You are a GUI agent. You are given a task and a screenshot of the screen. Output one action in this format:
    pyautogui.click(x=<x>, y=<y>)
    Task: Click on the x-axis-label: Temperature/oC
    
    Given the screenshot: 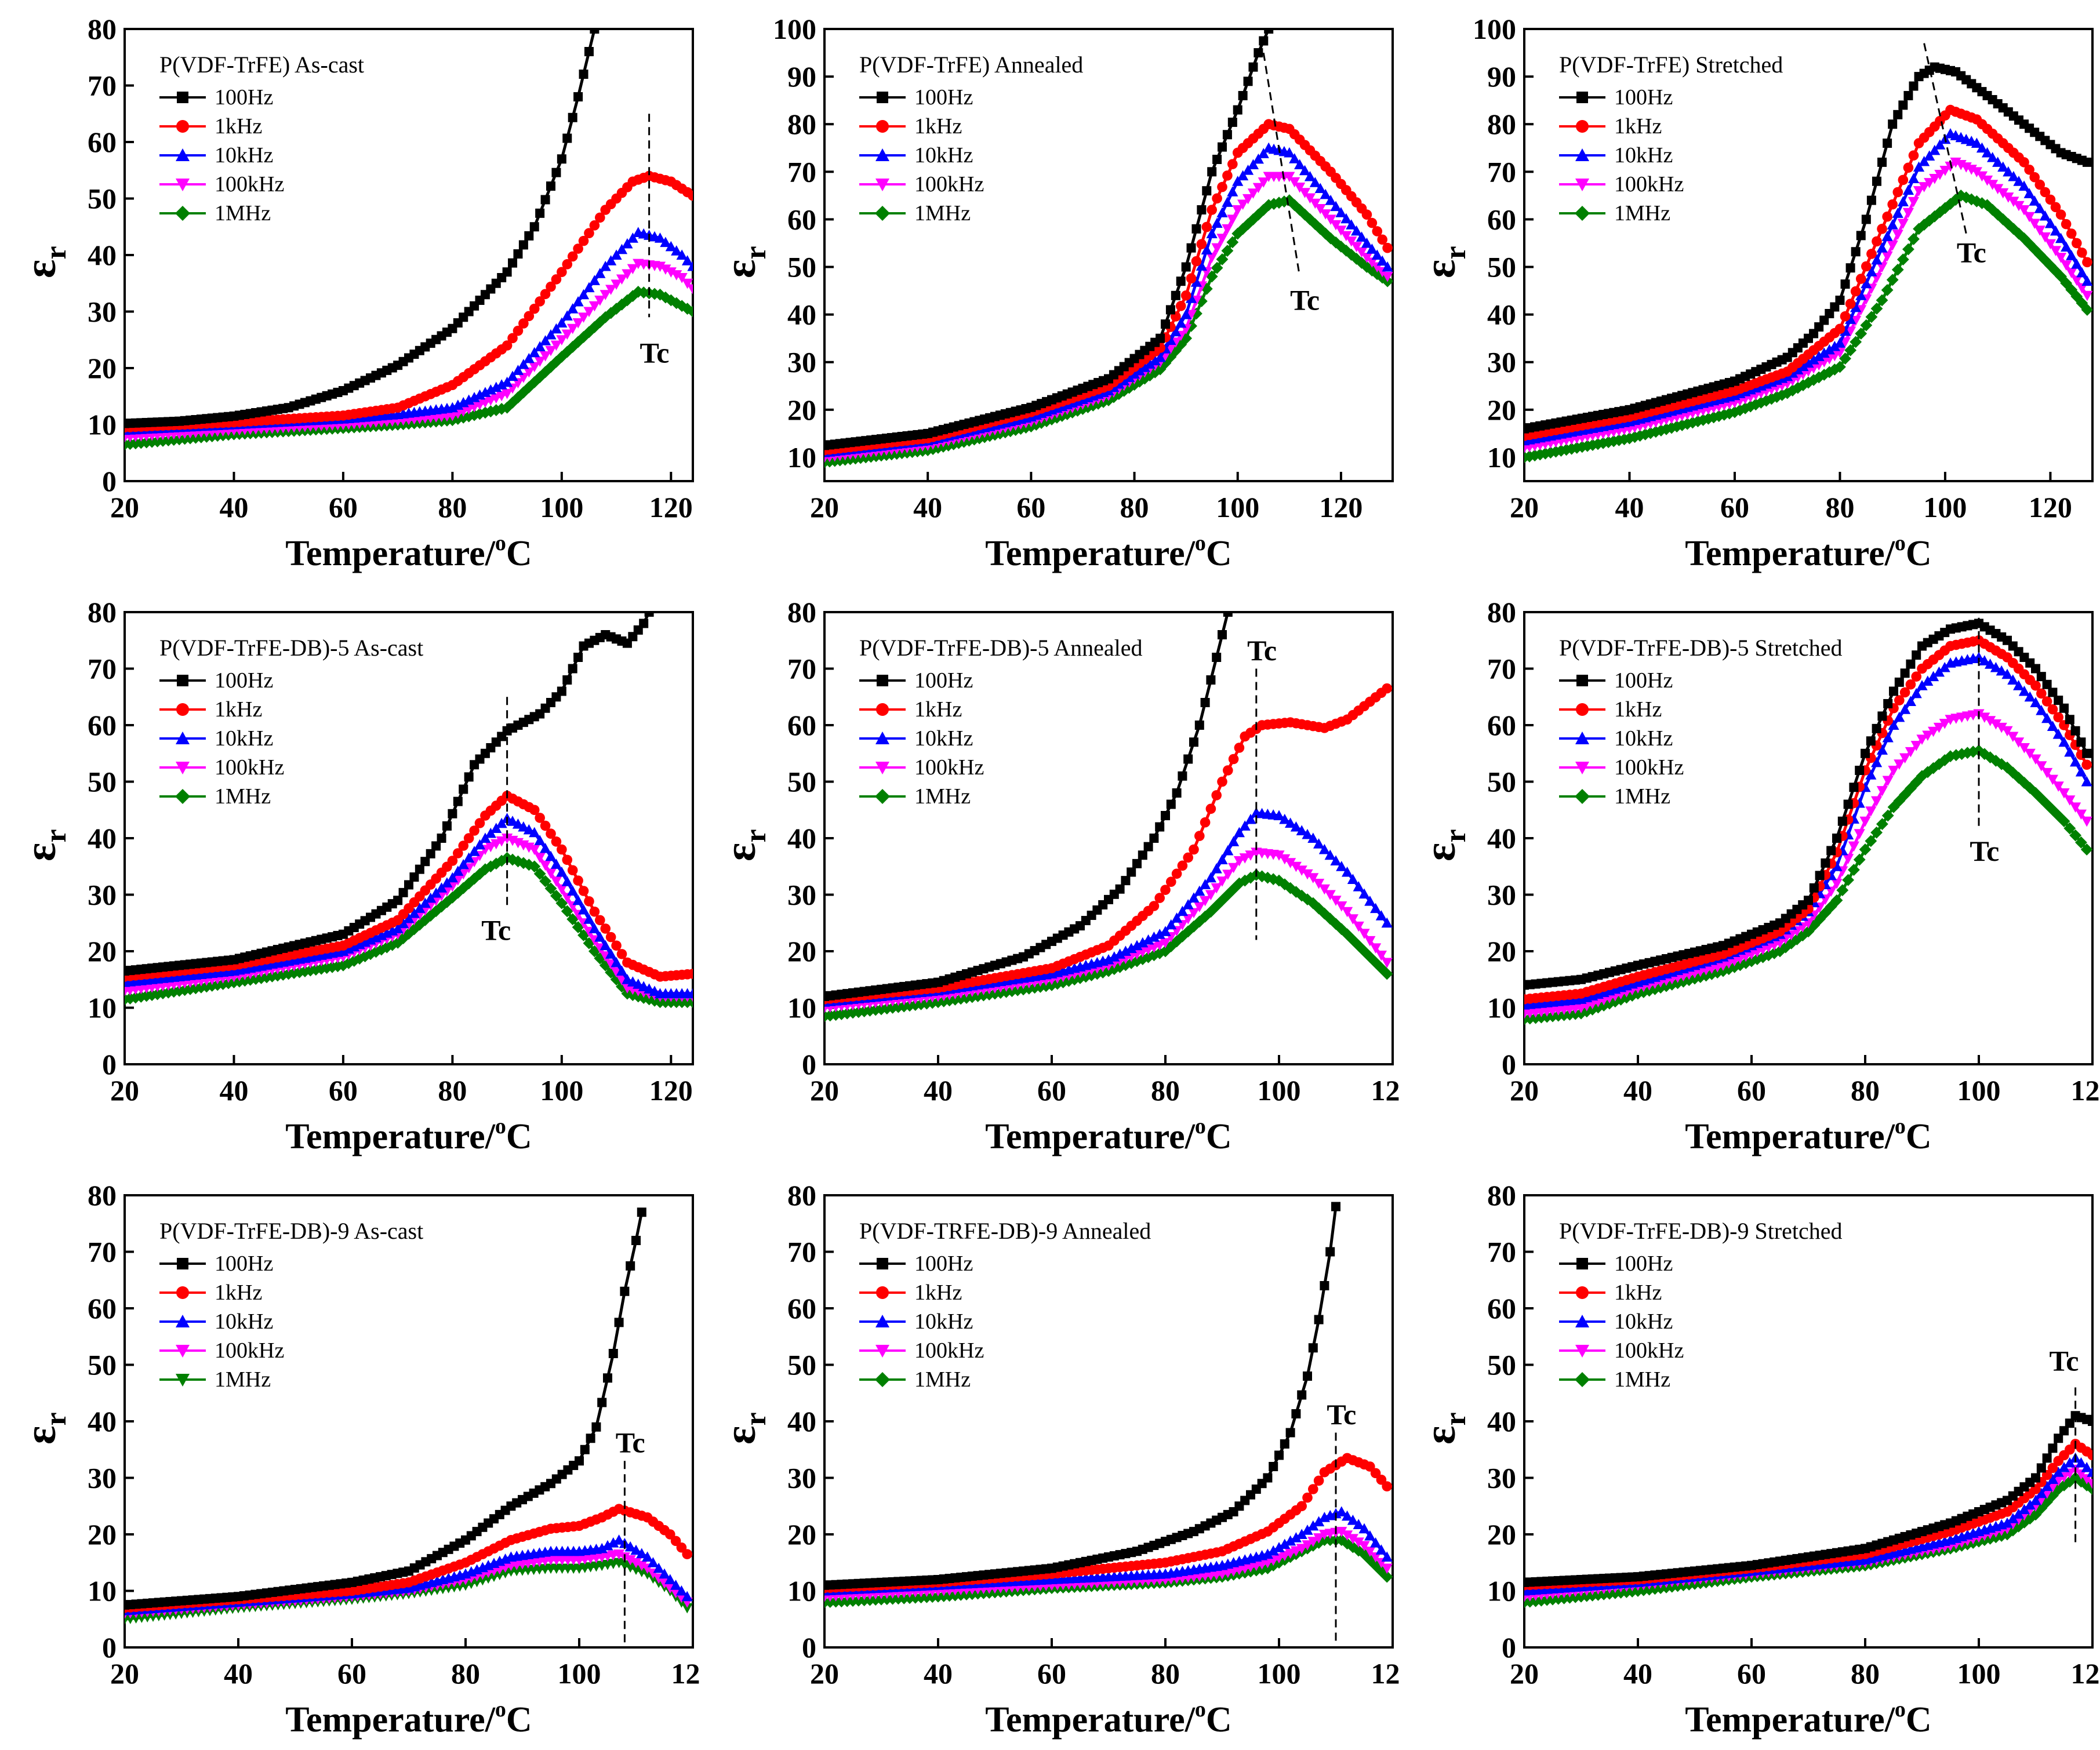 What is the action you would take?
    pyautogui.click(x=408, y=1135)
    